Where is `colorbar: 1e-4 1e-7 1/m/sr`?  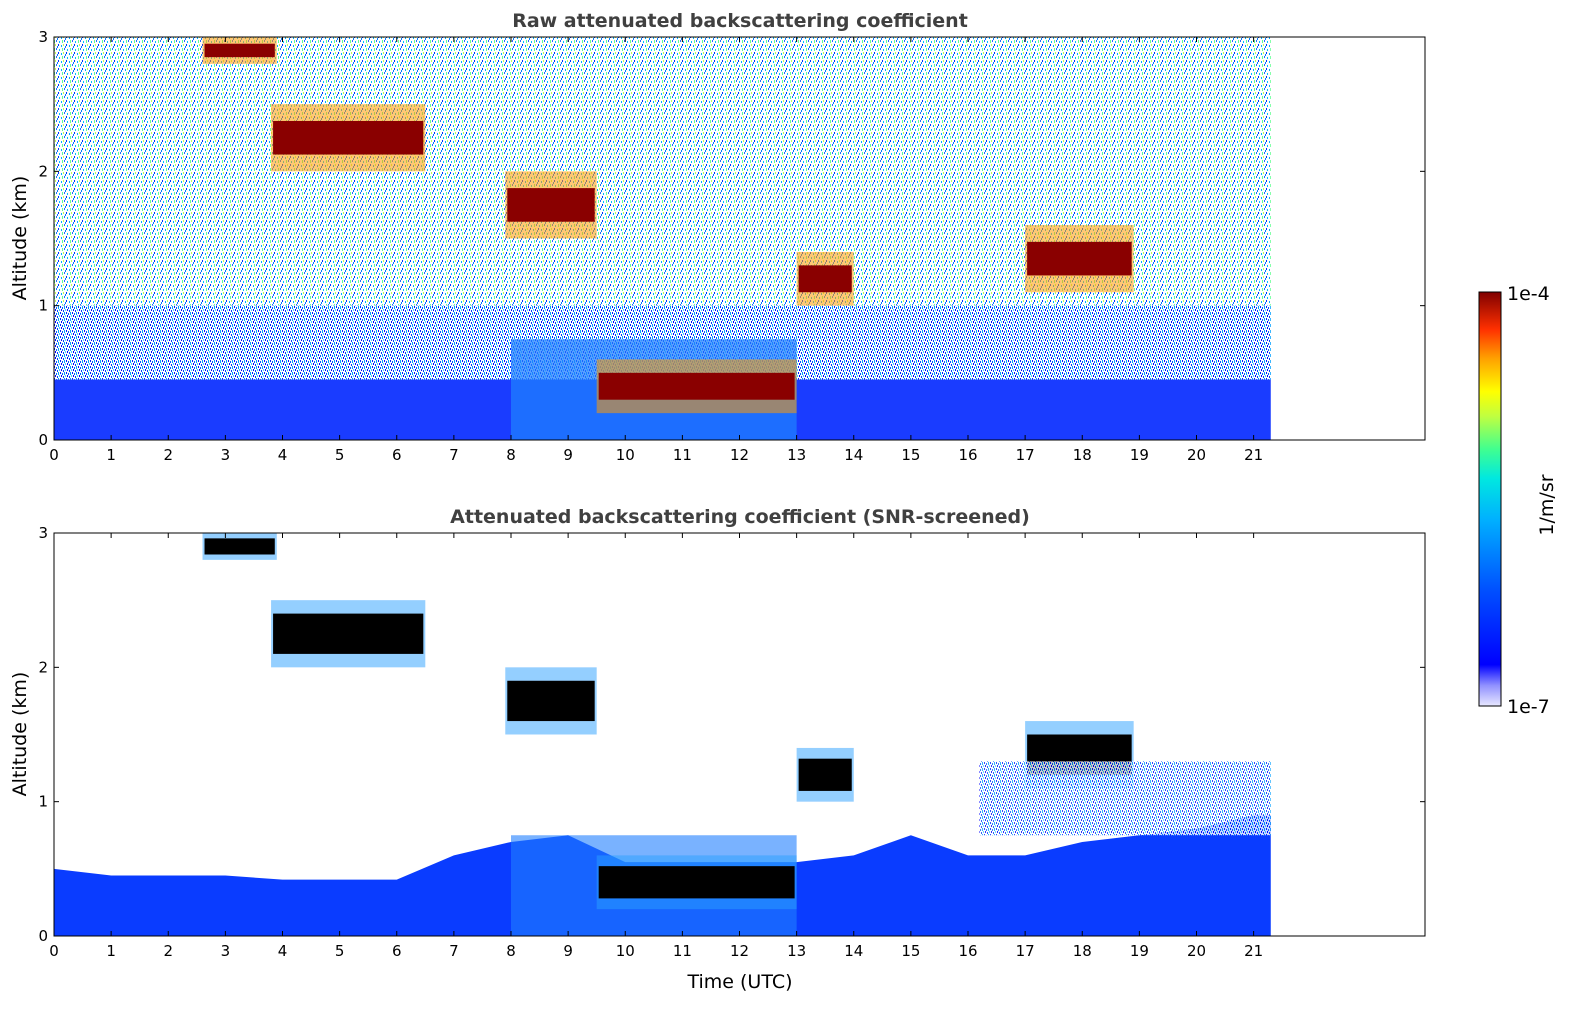 colorbar: 1e-4 1e-7 1/m/sr is located at coordinates (1518, 500).